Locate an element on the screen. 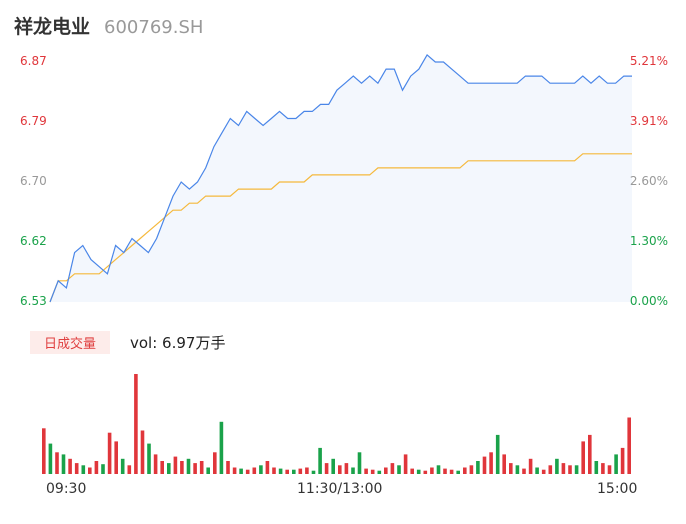  y-left-tick: 6.87 is located at coordinates (33, 61).